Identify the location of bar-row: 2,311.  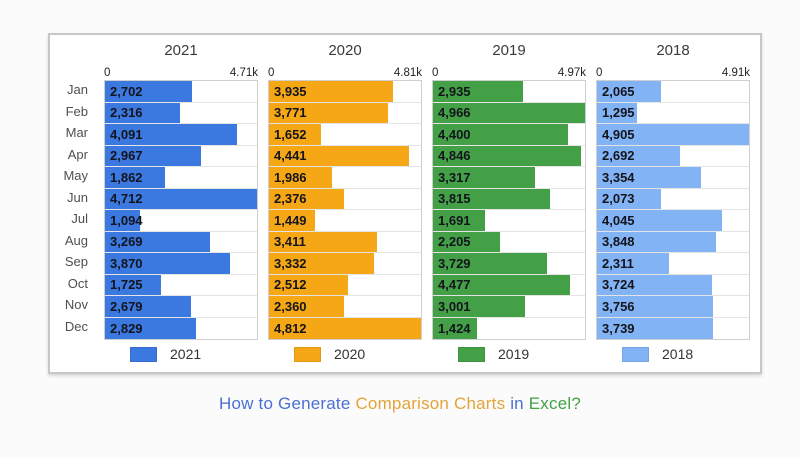
(673, 264).